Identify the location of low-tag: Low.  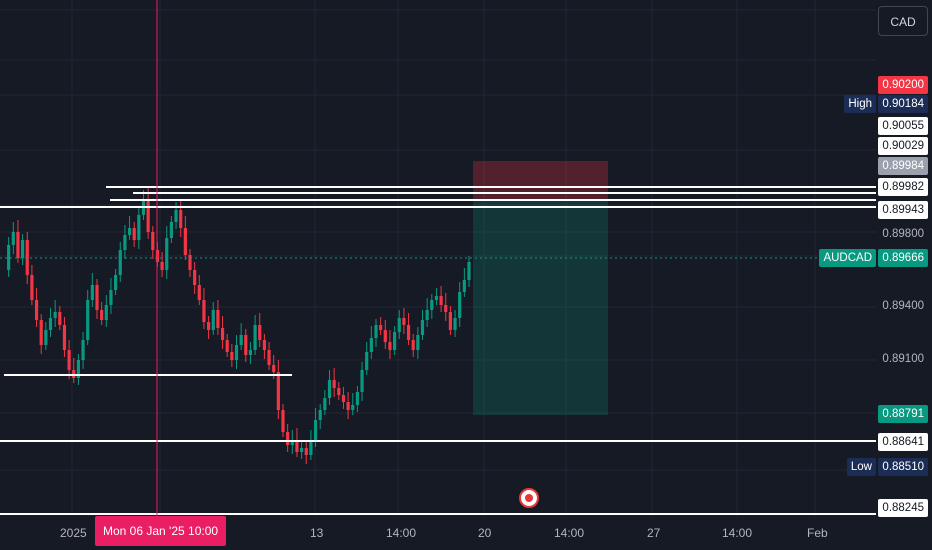
(861, 467).